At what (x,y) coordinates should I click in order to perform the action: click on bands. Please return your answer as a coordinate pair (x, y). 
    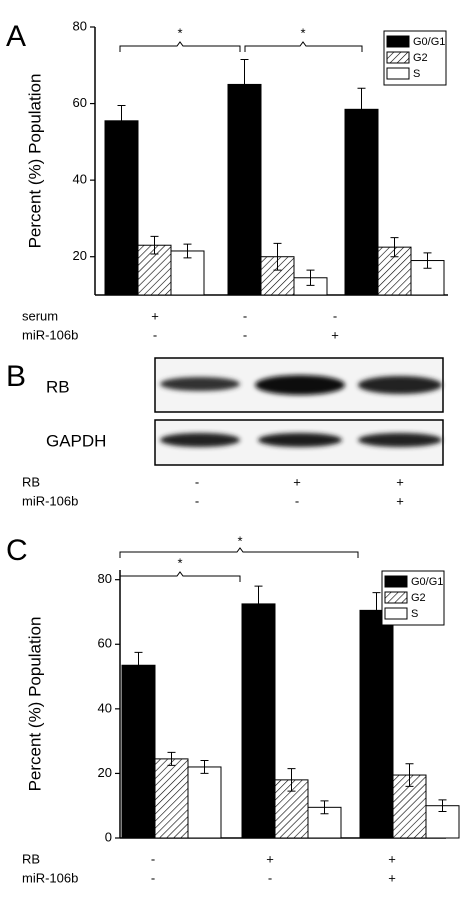
    Looking at the image, I should click on (301, 411).